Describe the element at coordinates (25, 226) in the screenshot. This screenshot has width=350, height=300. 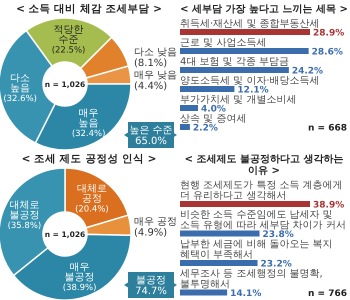
I see `data-label: (35.8%)` at that location.